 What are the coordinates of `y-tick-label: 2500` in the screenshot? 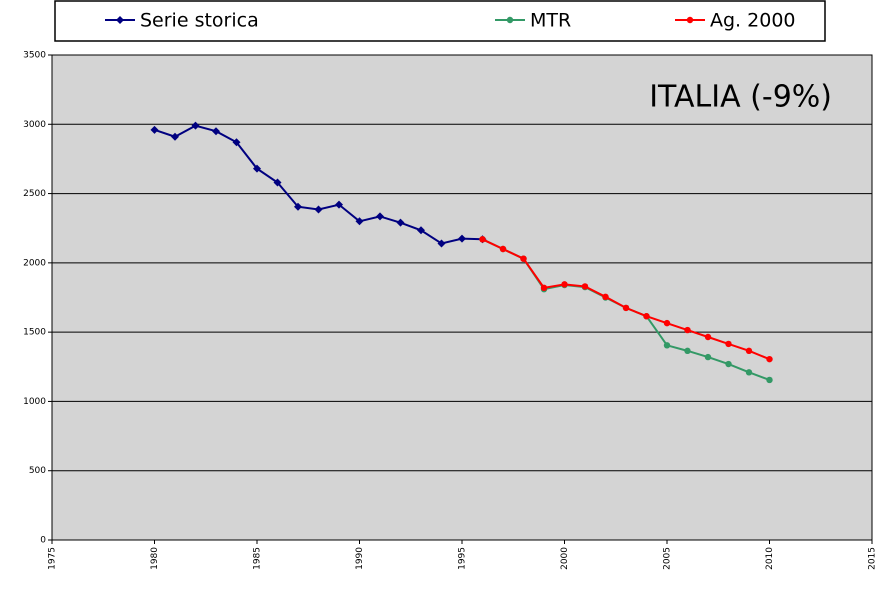 It's located at (34, 194).